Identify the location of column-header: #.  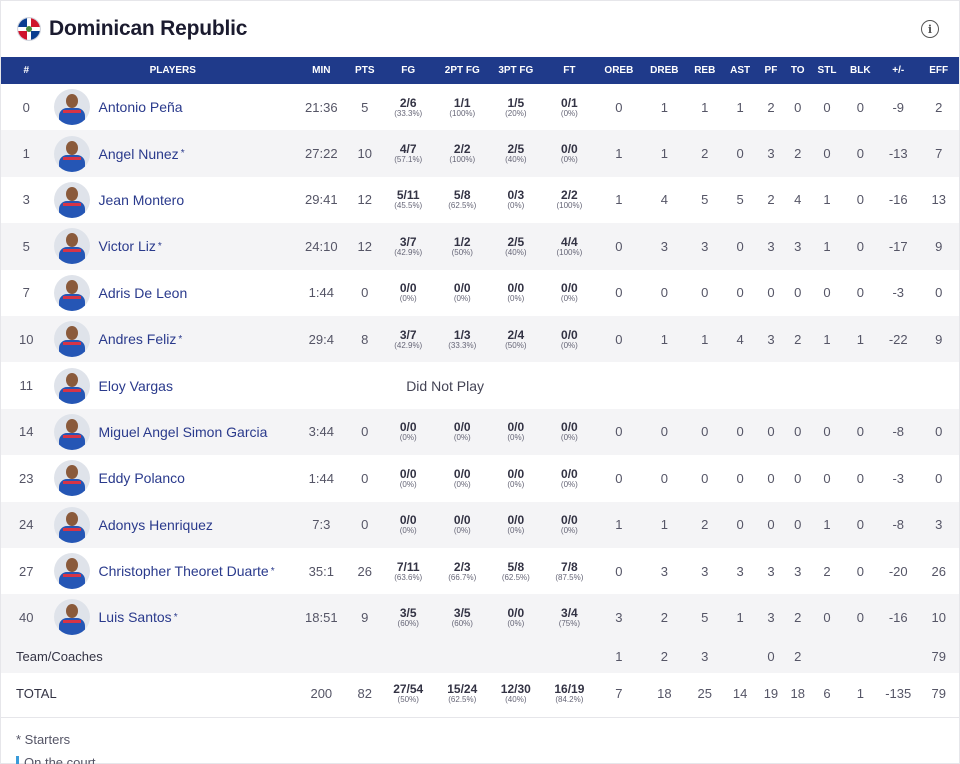
(26, 70).